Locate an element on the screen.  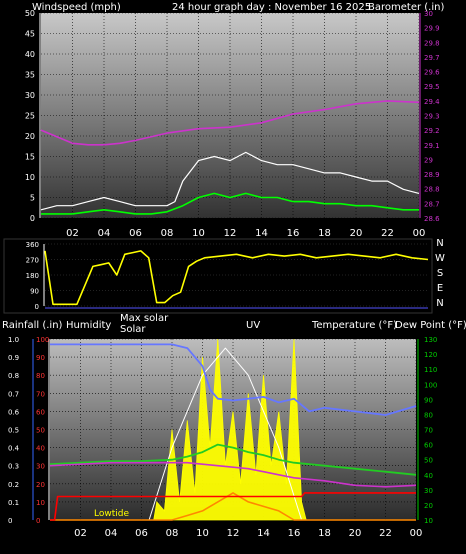
direction-tick-label: 180 is located at coordinates (32, 276).